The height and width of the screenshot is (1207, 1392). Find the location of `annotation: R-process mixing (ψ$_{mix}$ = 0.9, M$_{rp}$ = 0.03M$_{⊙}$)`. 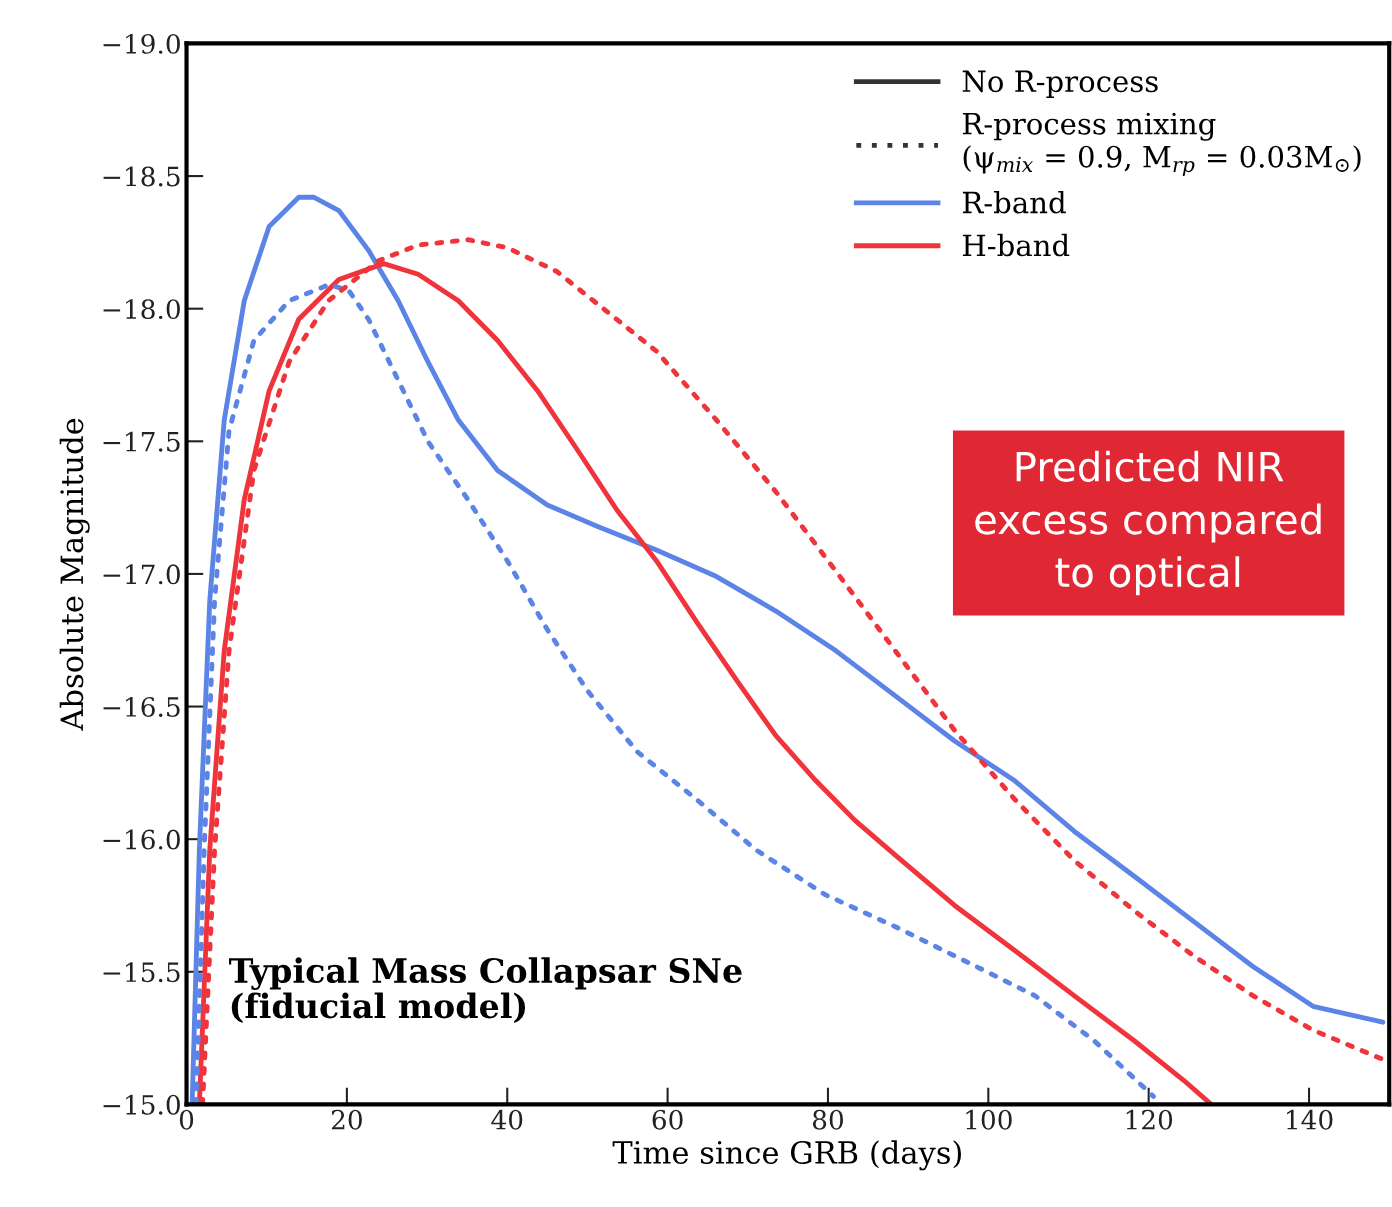

annotation: R-process mixing (ψ$_{mix}$ = 0.9, M$_{rp}$ = 0.03M$_{⊙}$) is located at coordinates (1161, 144).